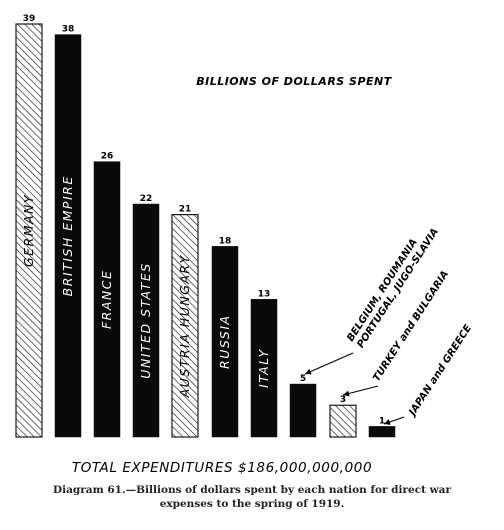  I want to click on annotation-1-arrowhead, so click(308, 371).